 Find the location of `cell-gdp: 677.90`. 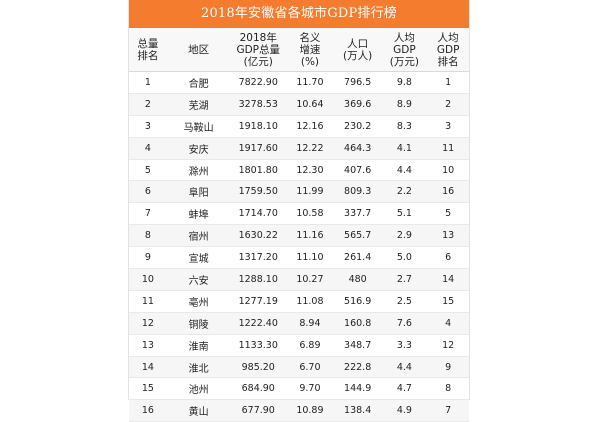

cell-gdp: 677.90 is located at coordinates (258, 411).